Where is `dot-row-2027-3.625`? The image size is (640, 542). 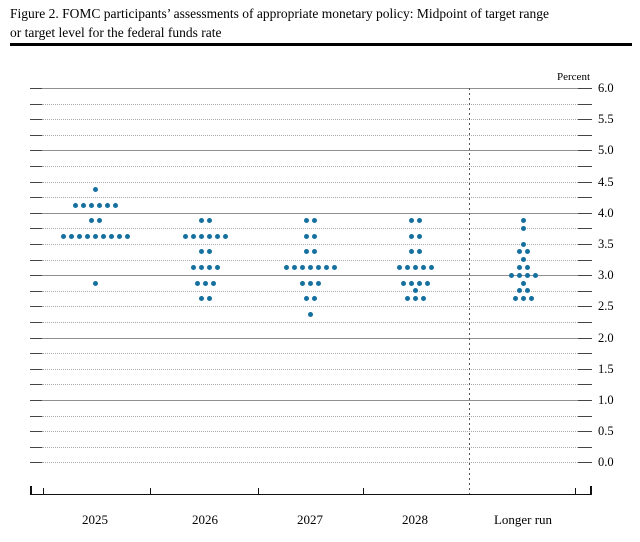
dot-row-2027-3.625 is located at coordinates (310, 236).